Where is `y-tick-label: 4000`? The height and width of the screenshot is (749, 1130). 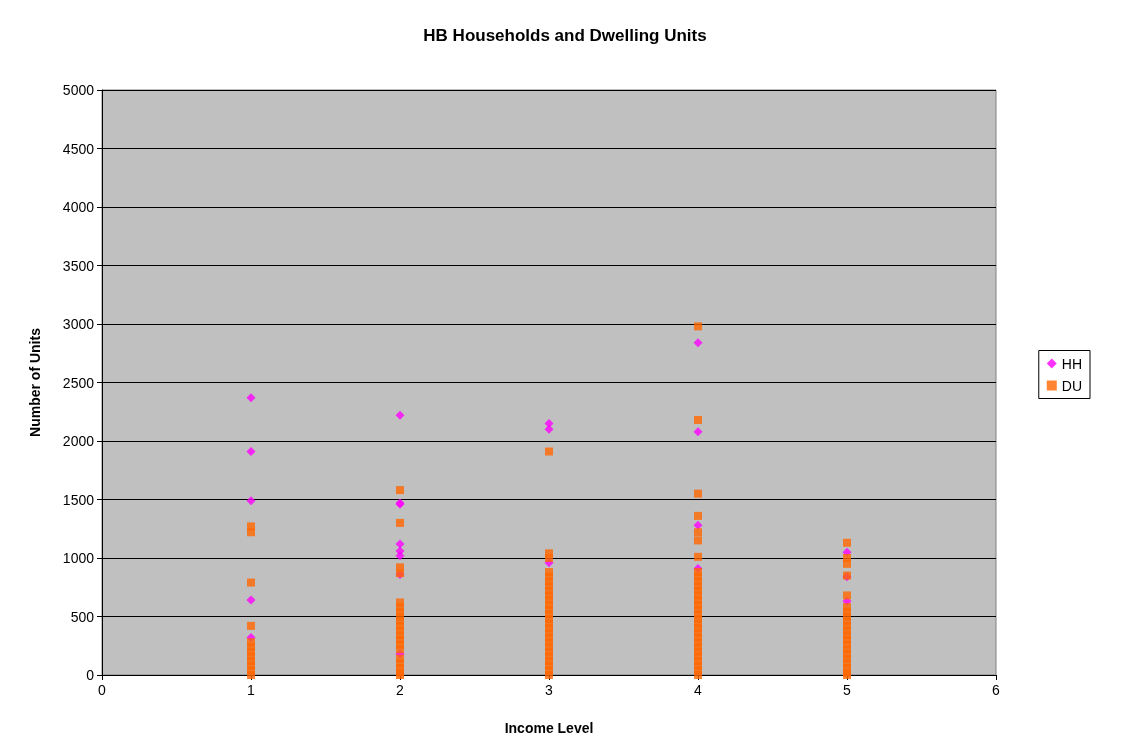 y-tick-label: 4000 is located at coordinates (78, 207).